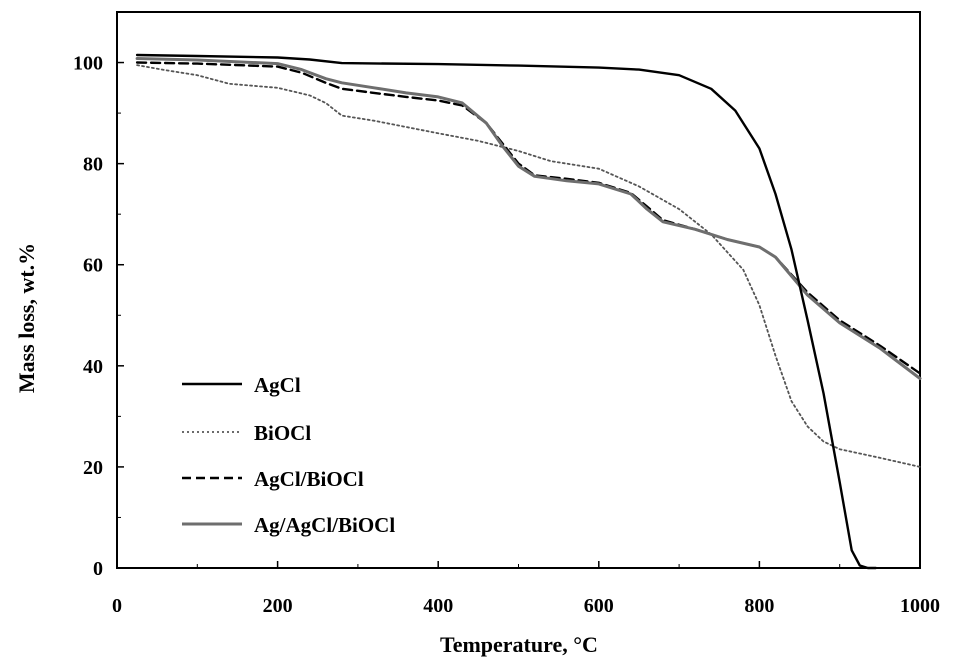  I want to click on x-tick-label: 600, so click(599, 606).